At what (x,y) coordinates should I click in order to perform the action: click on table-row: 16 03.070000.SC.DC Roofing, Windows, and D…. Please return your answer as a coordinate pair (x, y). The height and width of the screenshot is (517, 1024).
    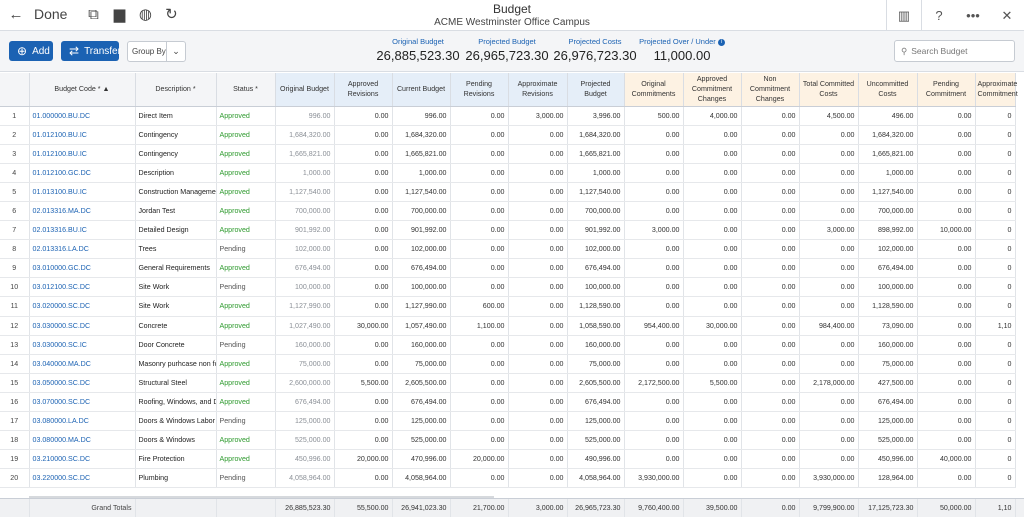
    Looking at the image, I should click on (508, 402).